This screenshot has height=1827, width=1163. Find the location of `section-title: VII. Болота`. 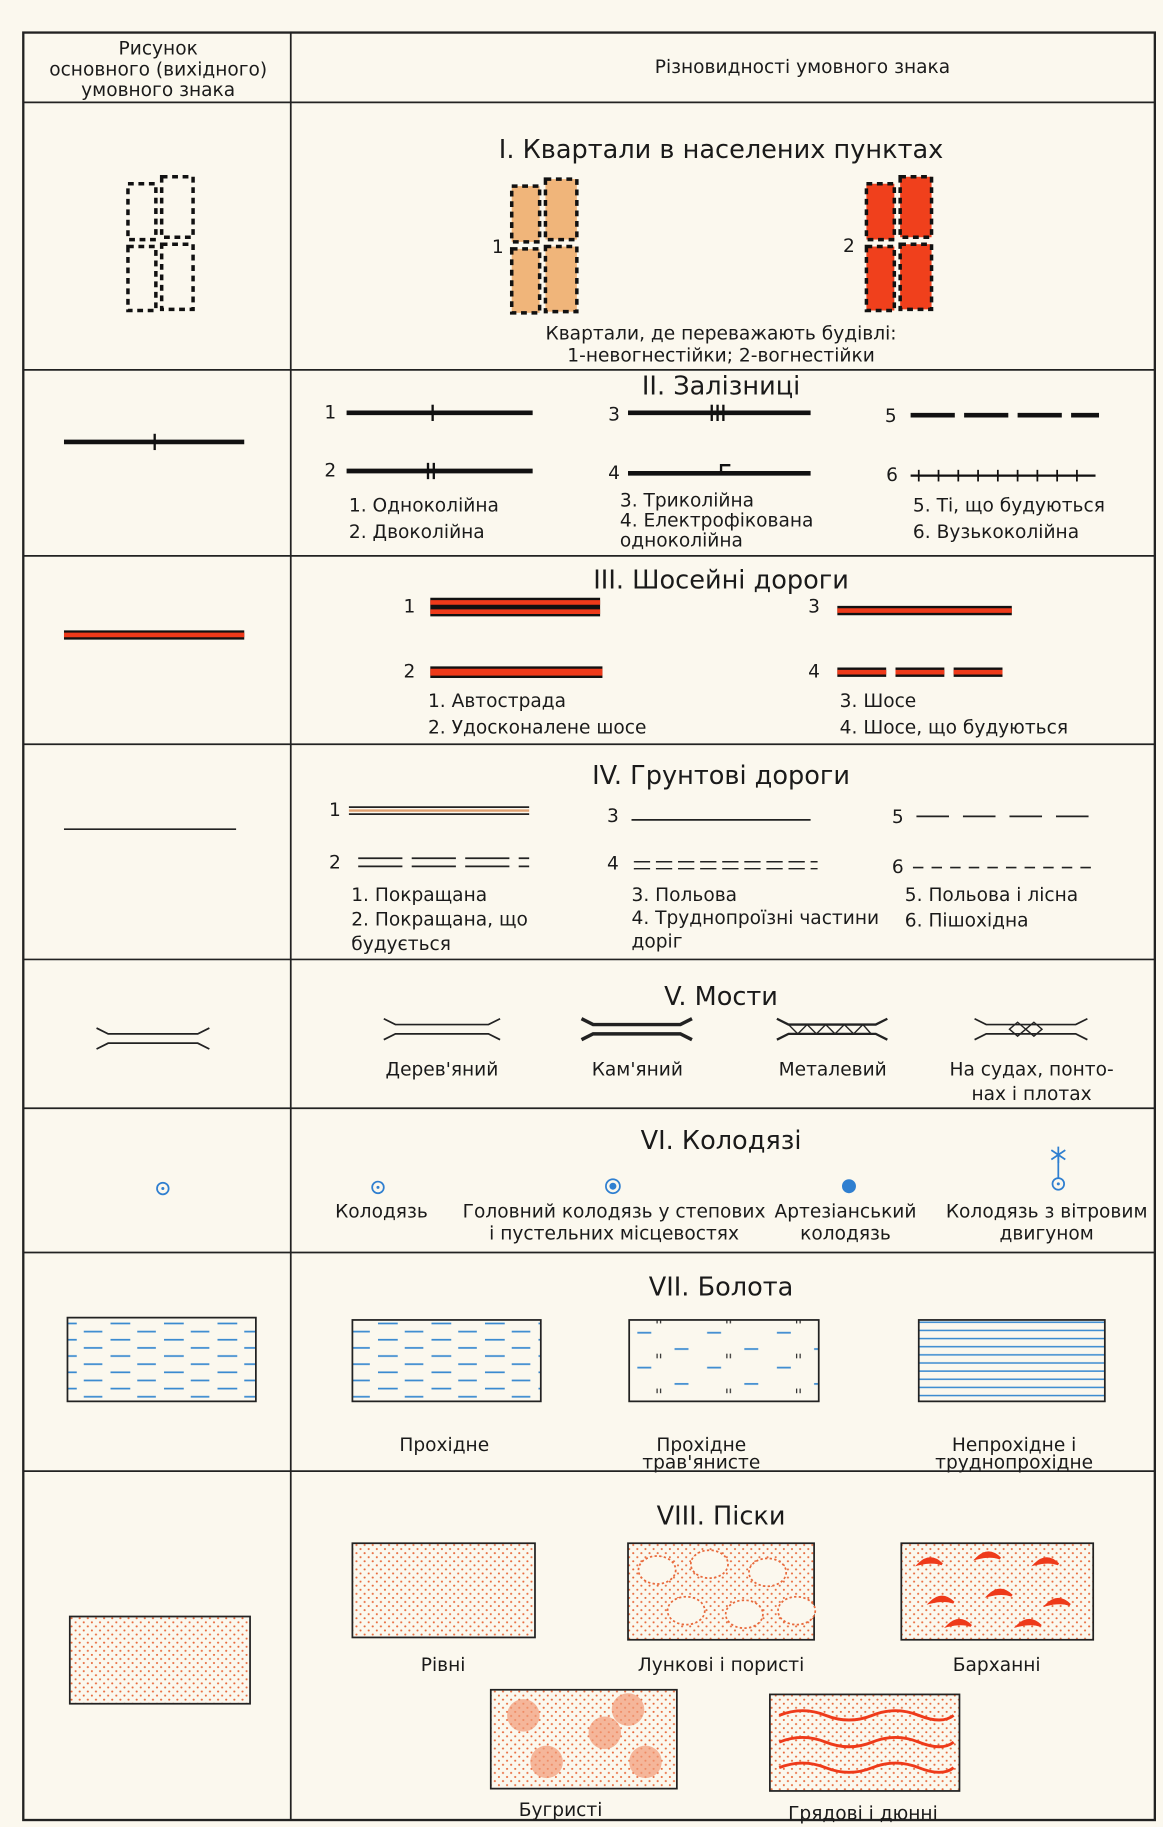

section-title: VII. Болота is located at coordinates (721, 1288).